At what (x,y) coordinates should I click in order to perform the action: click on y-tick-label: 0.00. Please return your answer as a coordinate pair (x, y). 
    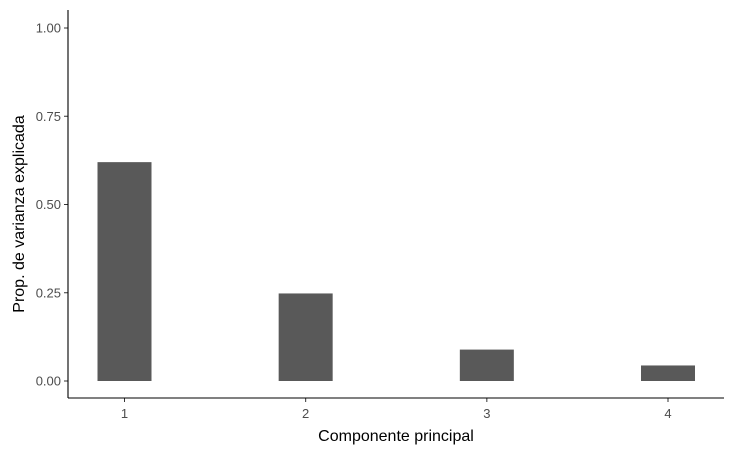
    Looking at the image, I should click on (48, 381).